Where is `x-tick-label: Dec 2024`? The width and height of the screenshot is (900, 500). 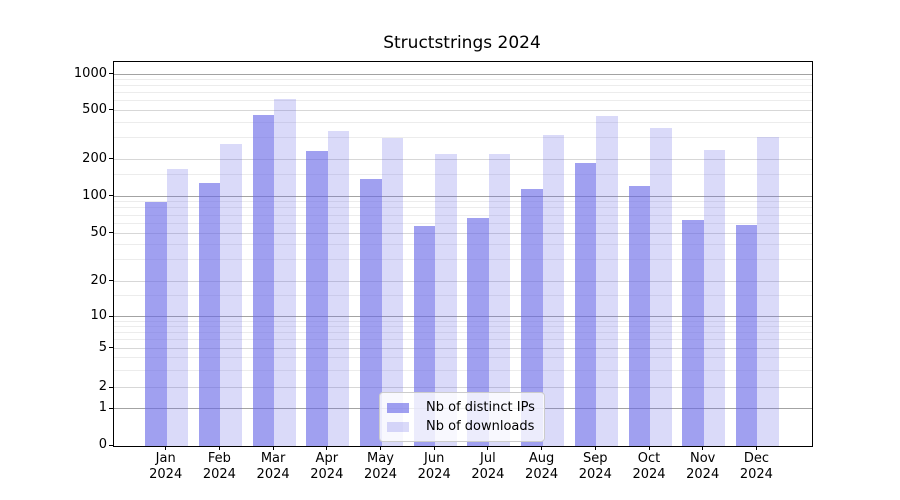 x-tick-label: Dec 2024 is located at coordinates (756, 466).